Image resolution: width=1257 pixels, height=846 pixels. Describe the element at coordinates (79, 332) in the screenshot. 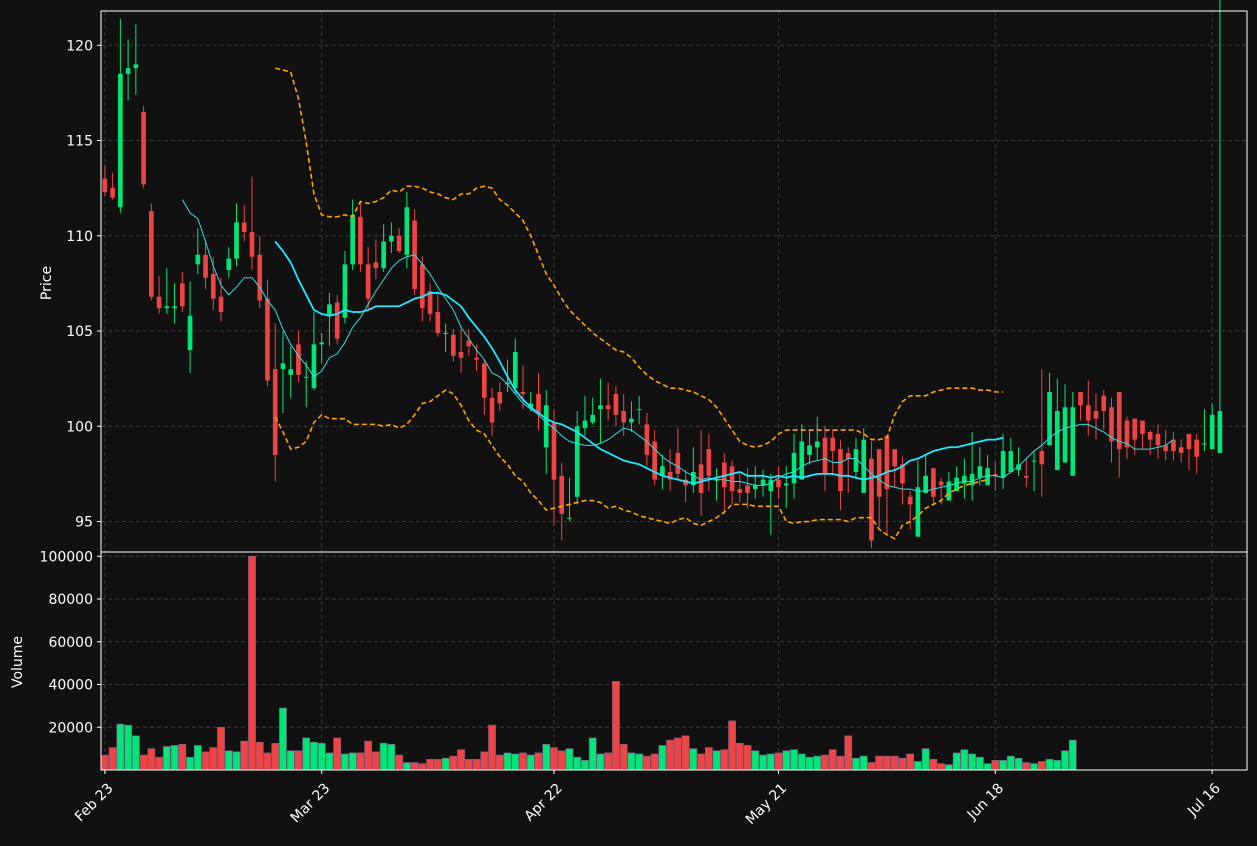

I see `price-tick-label: 105` at that location.